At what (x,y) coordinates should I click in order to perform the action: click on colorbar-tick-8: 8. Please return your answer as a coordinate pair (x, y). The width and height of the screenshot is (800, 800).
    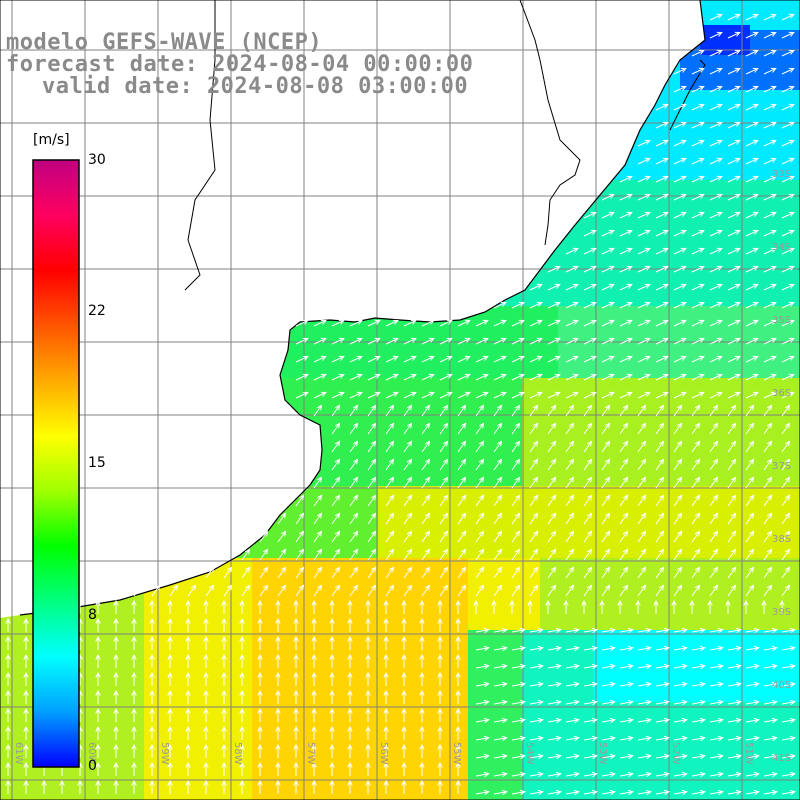
    Looking at the image, I should click on (92, 615).